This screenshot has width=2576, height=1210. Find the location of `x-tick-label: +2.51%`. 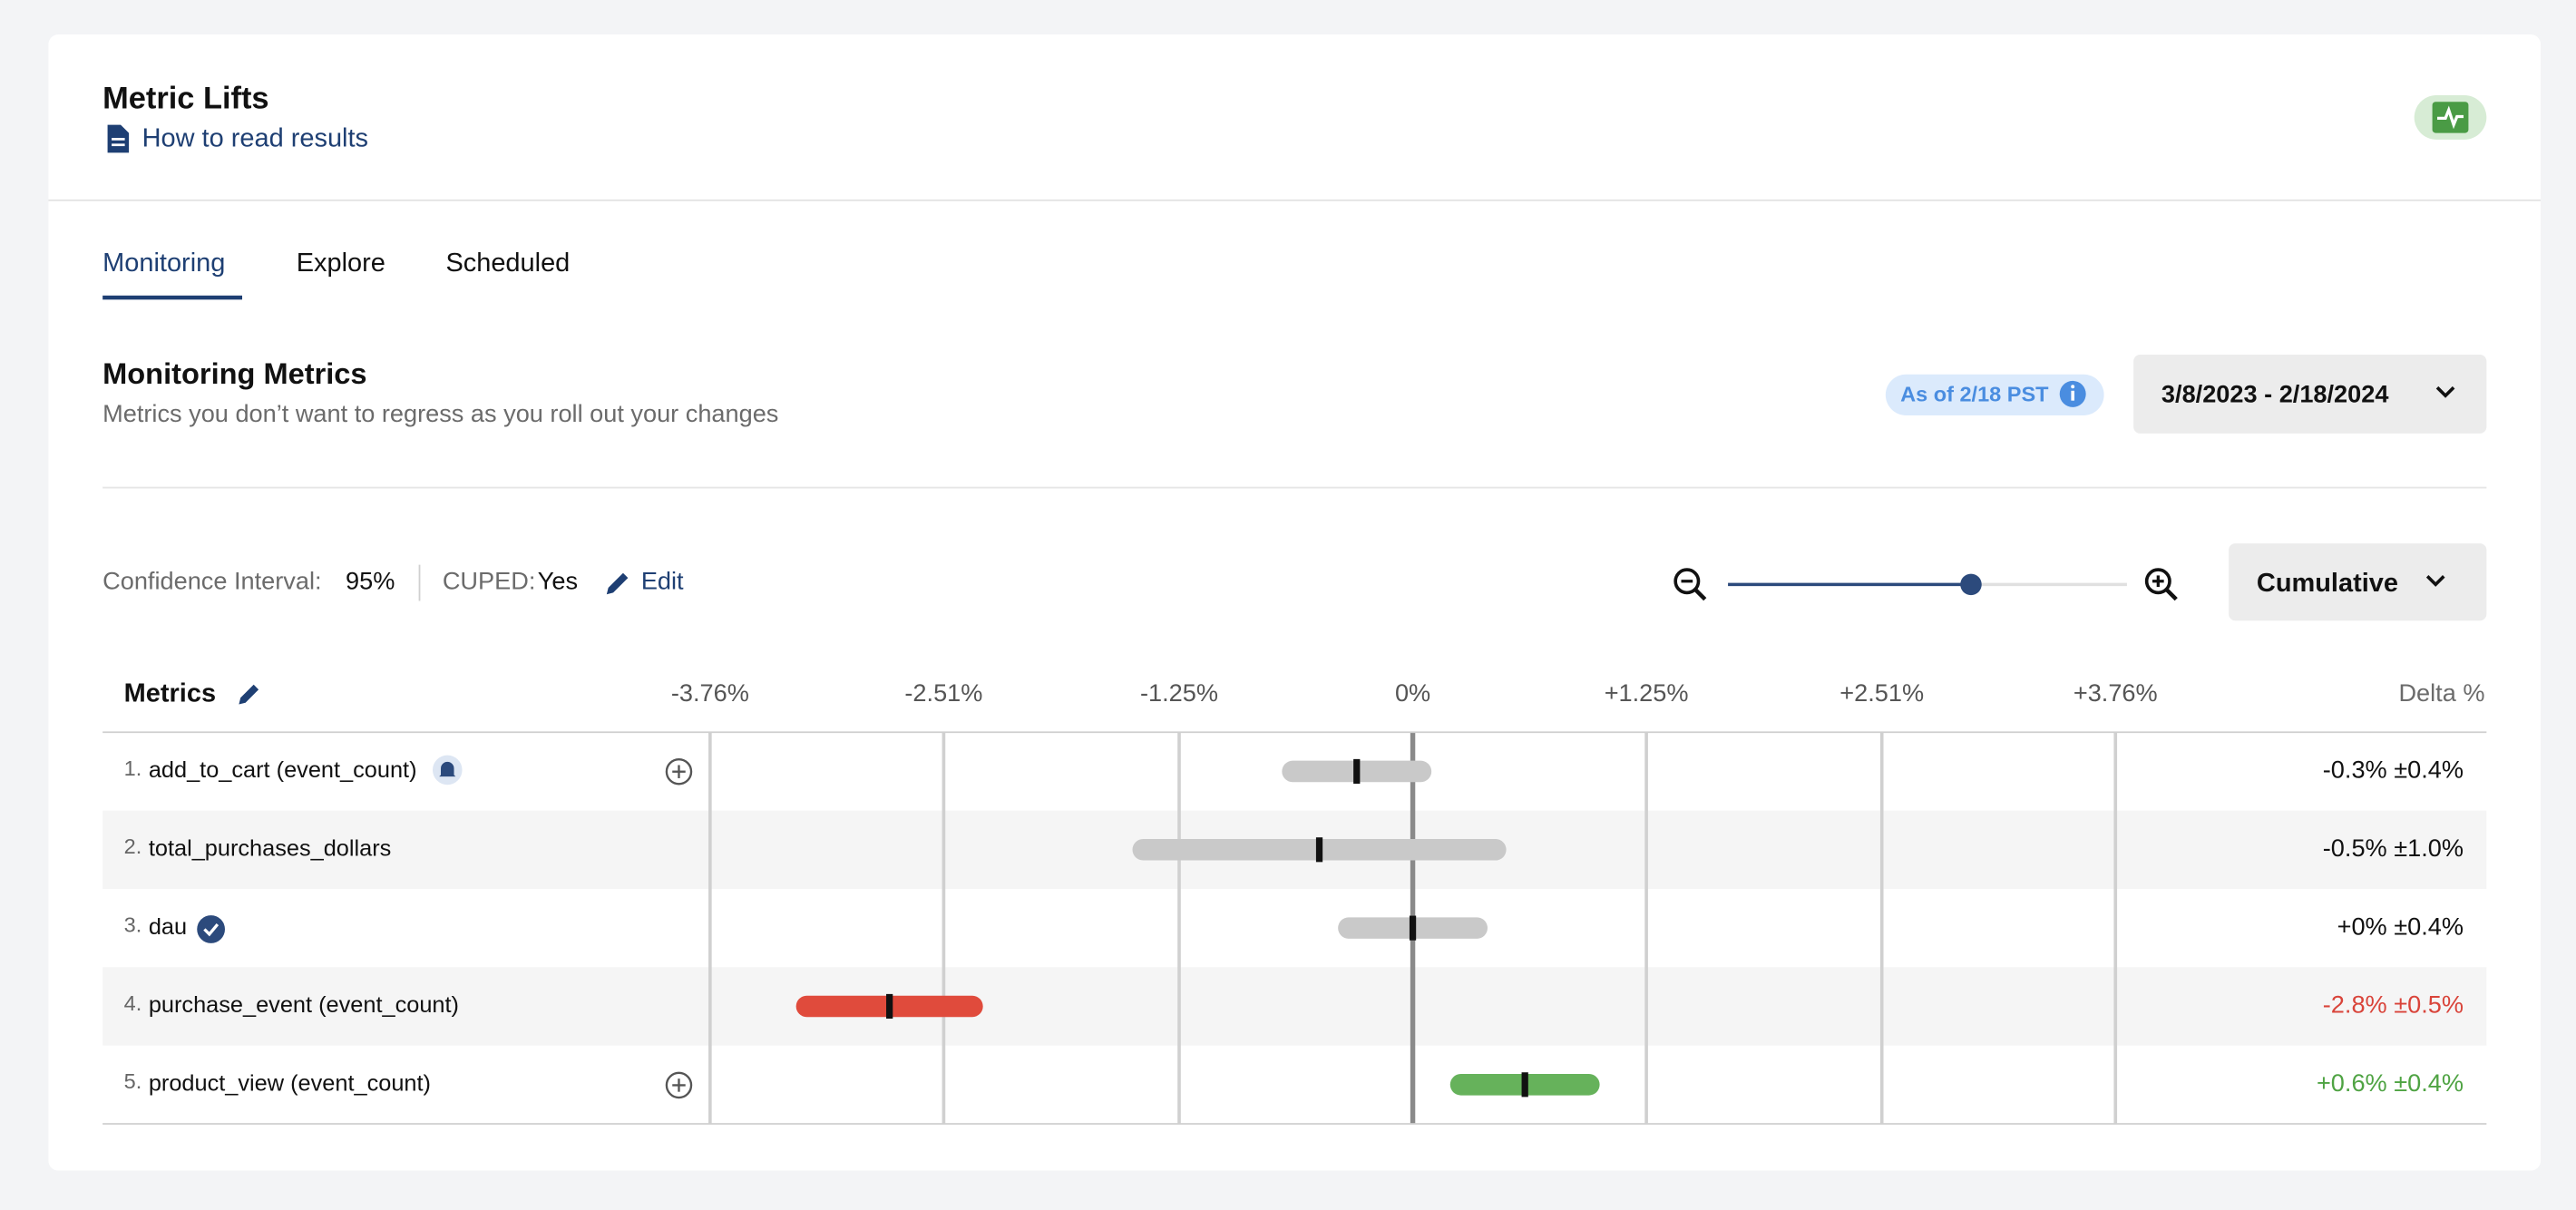

x-tick-label: +2.51% is located at coordinates (1881, 692).